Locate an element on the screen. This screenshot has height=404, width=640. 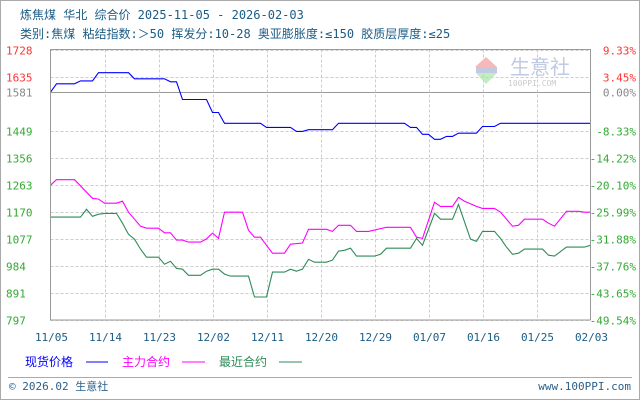
x-tick-label: 01/16 is located at coordinates (483, 337).